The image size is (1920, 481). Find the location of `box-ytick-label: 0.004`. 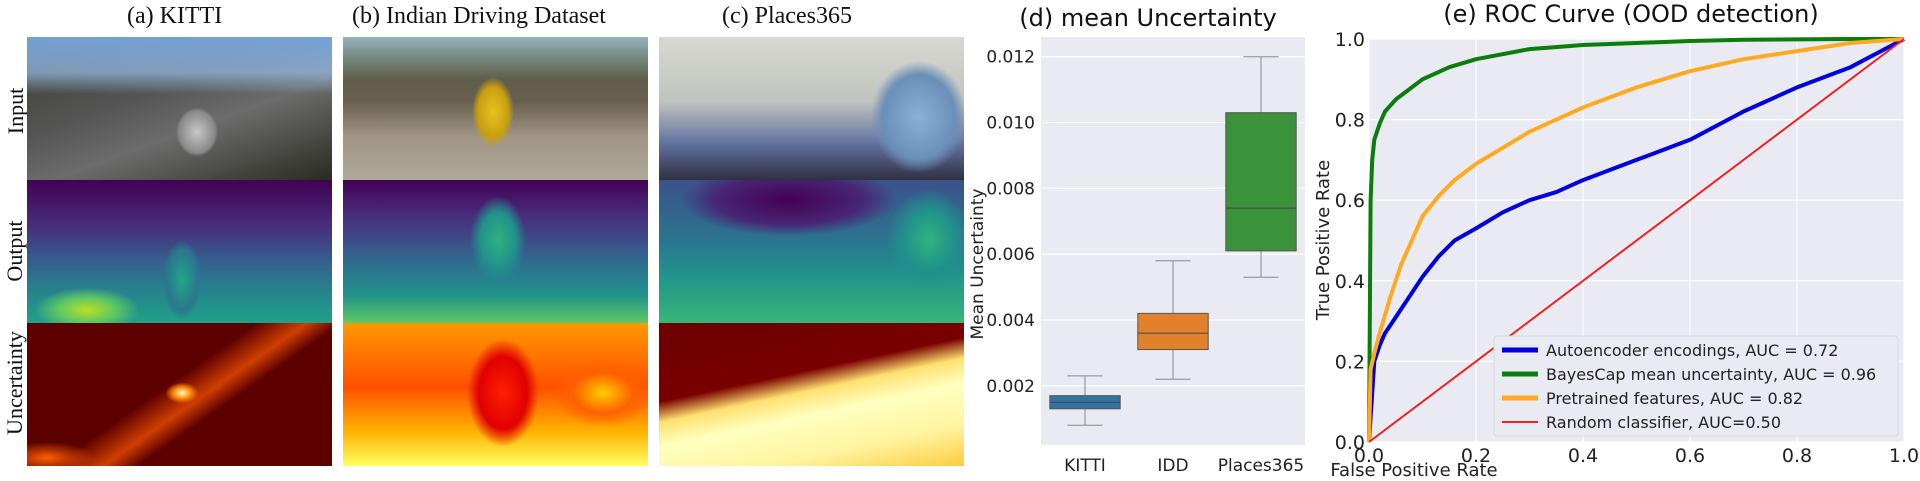

box-ytick-label: 0.004 is located at coordinates (1010, 321).